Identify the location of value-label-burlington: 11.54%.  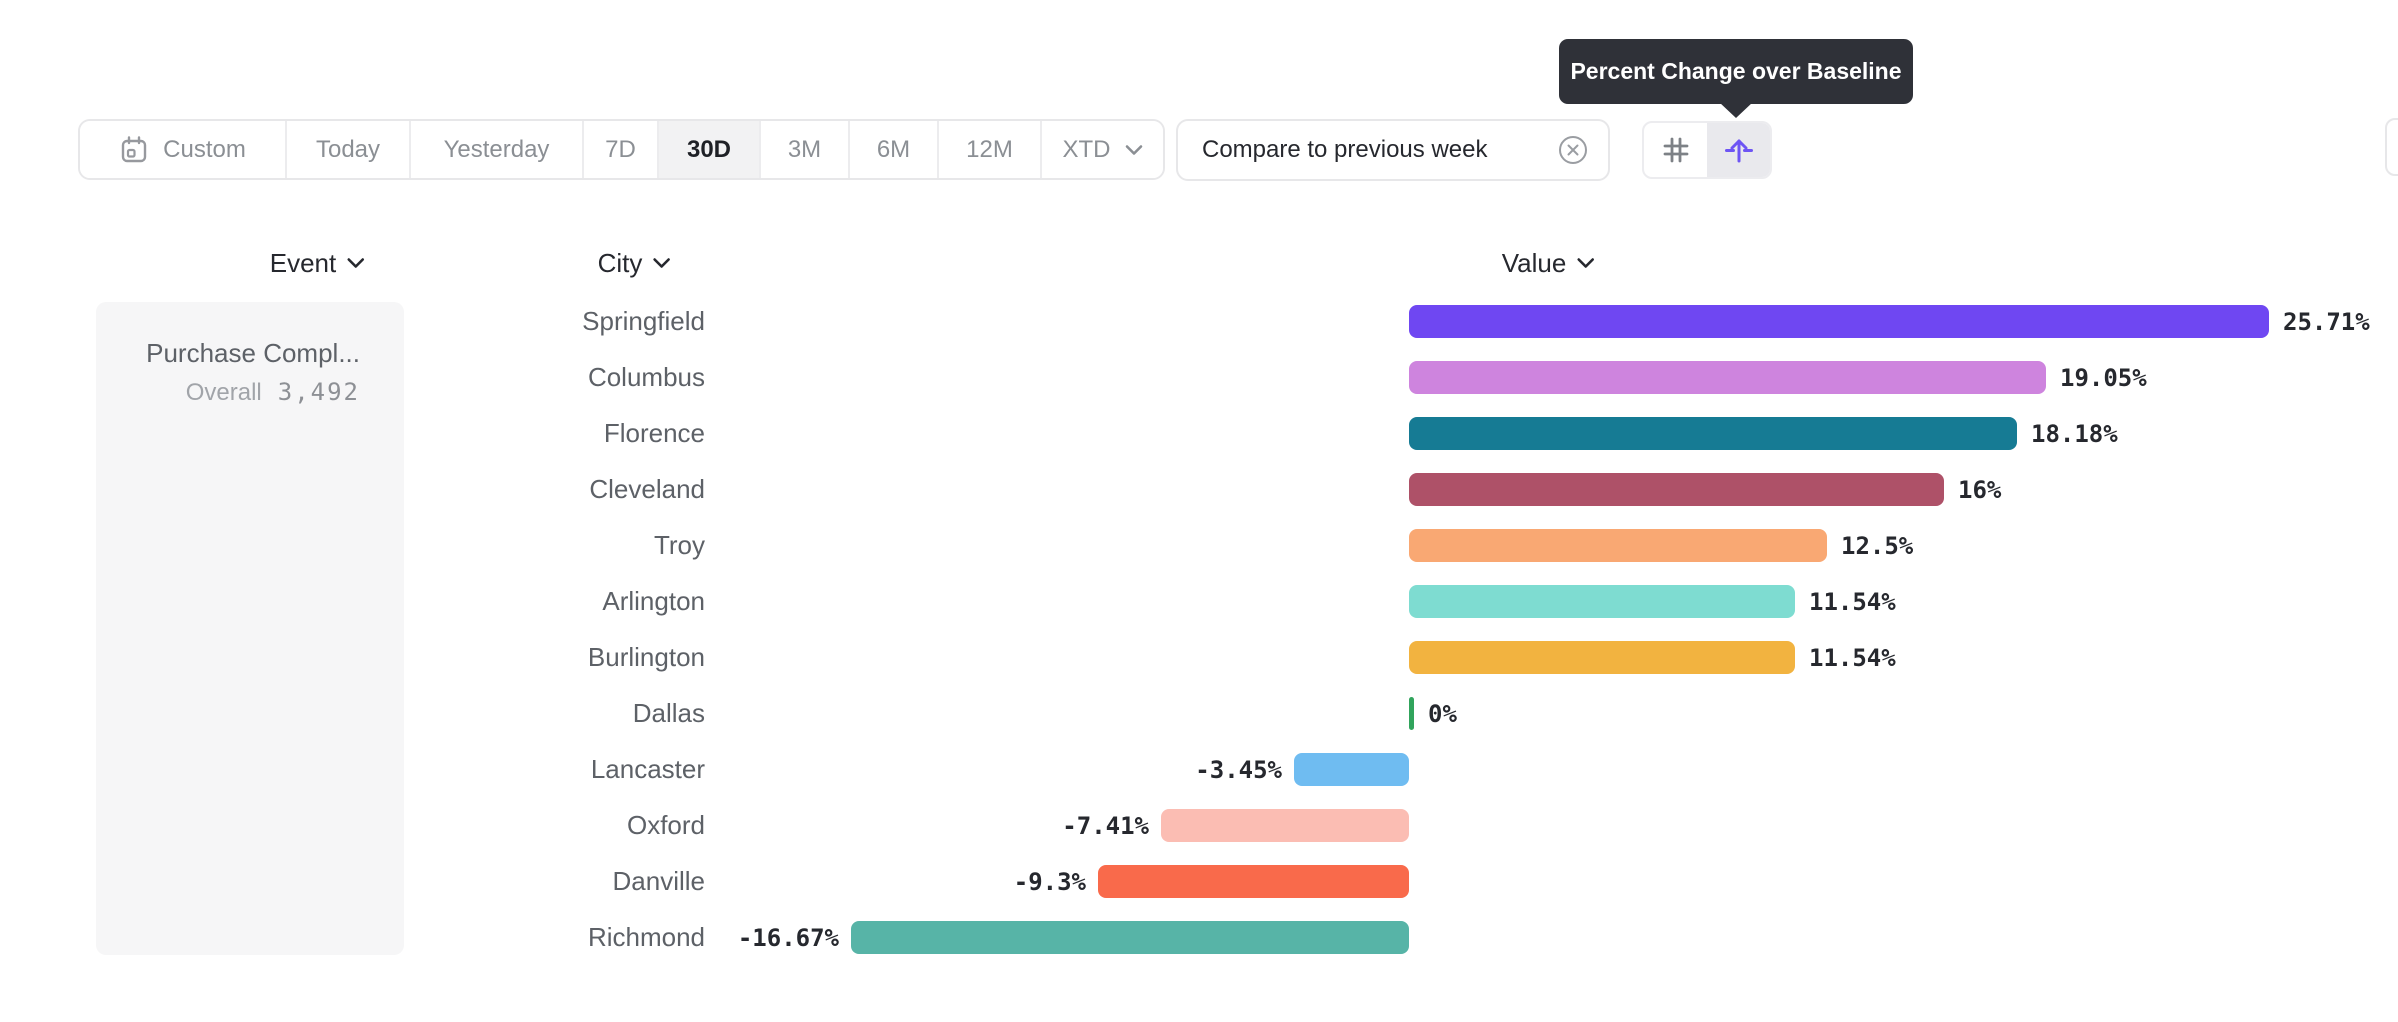
(1852, 658).